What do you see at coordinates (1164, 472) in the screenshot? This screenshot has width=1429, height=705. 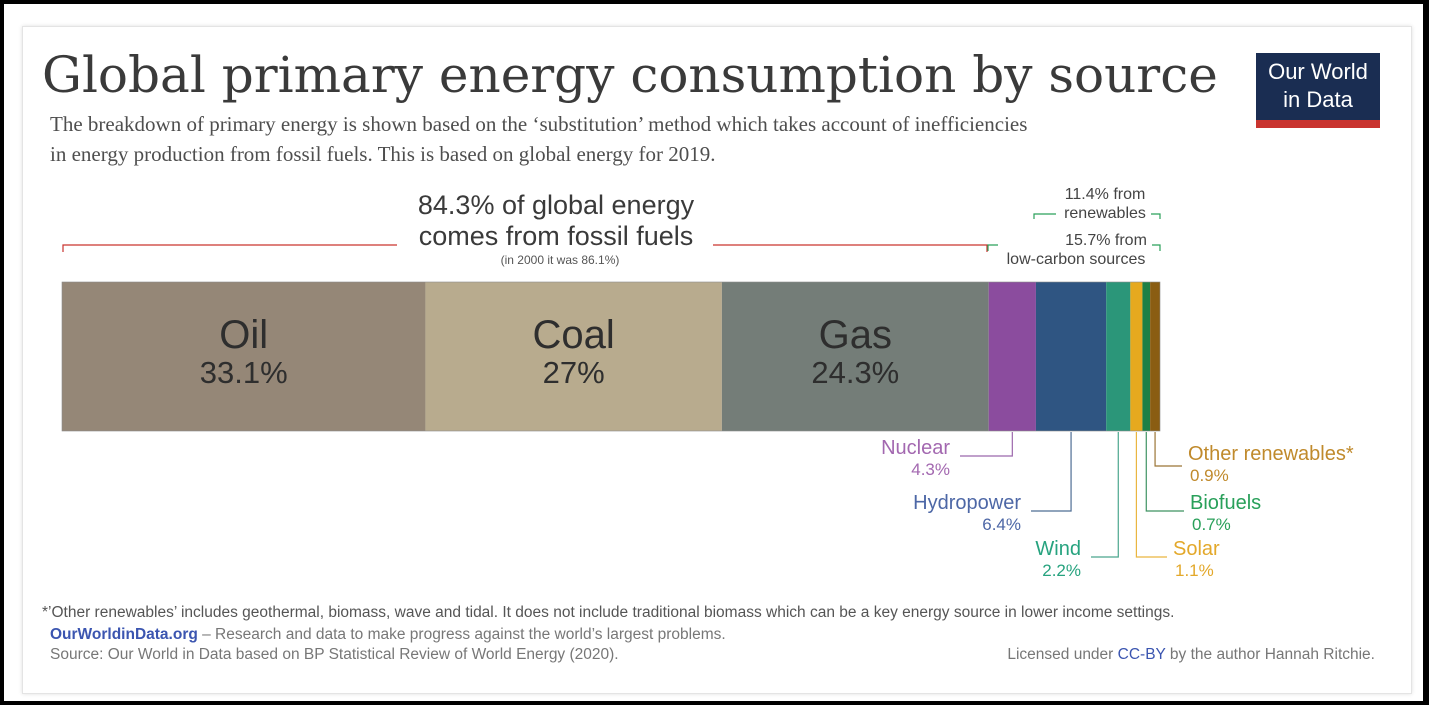 I see `leader-biofuels` at bounding box center [1164, 472].